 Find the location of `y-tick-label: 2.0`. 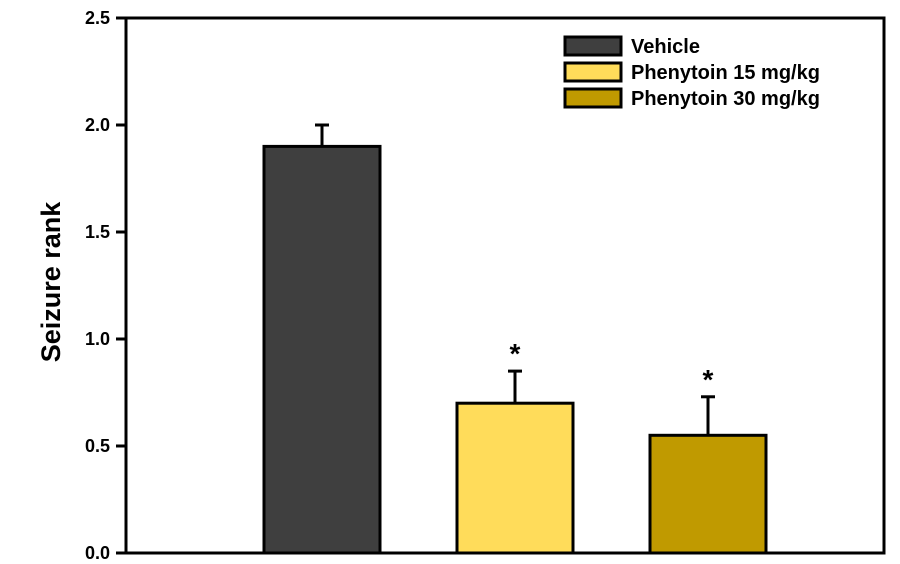

y-tick-label: 2.0 is located at coordinates (97, 125).